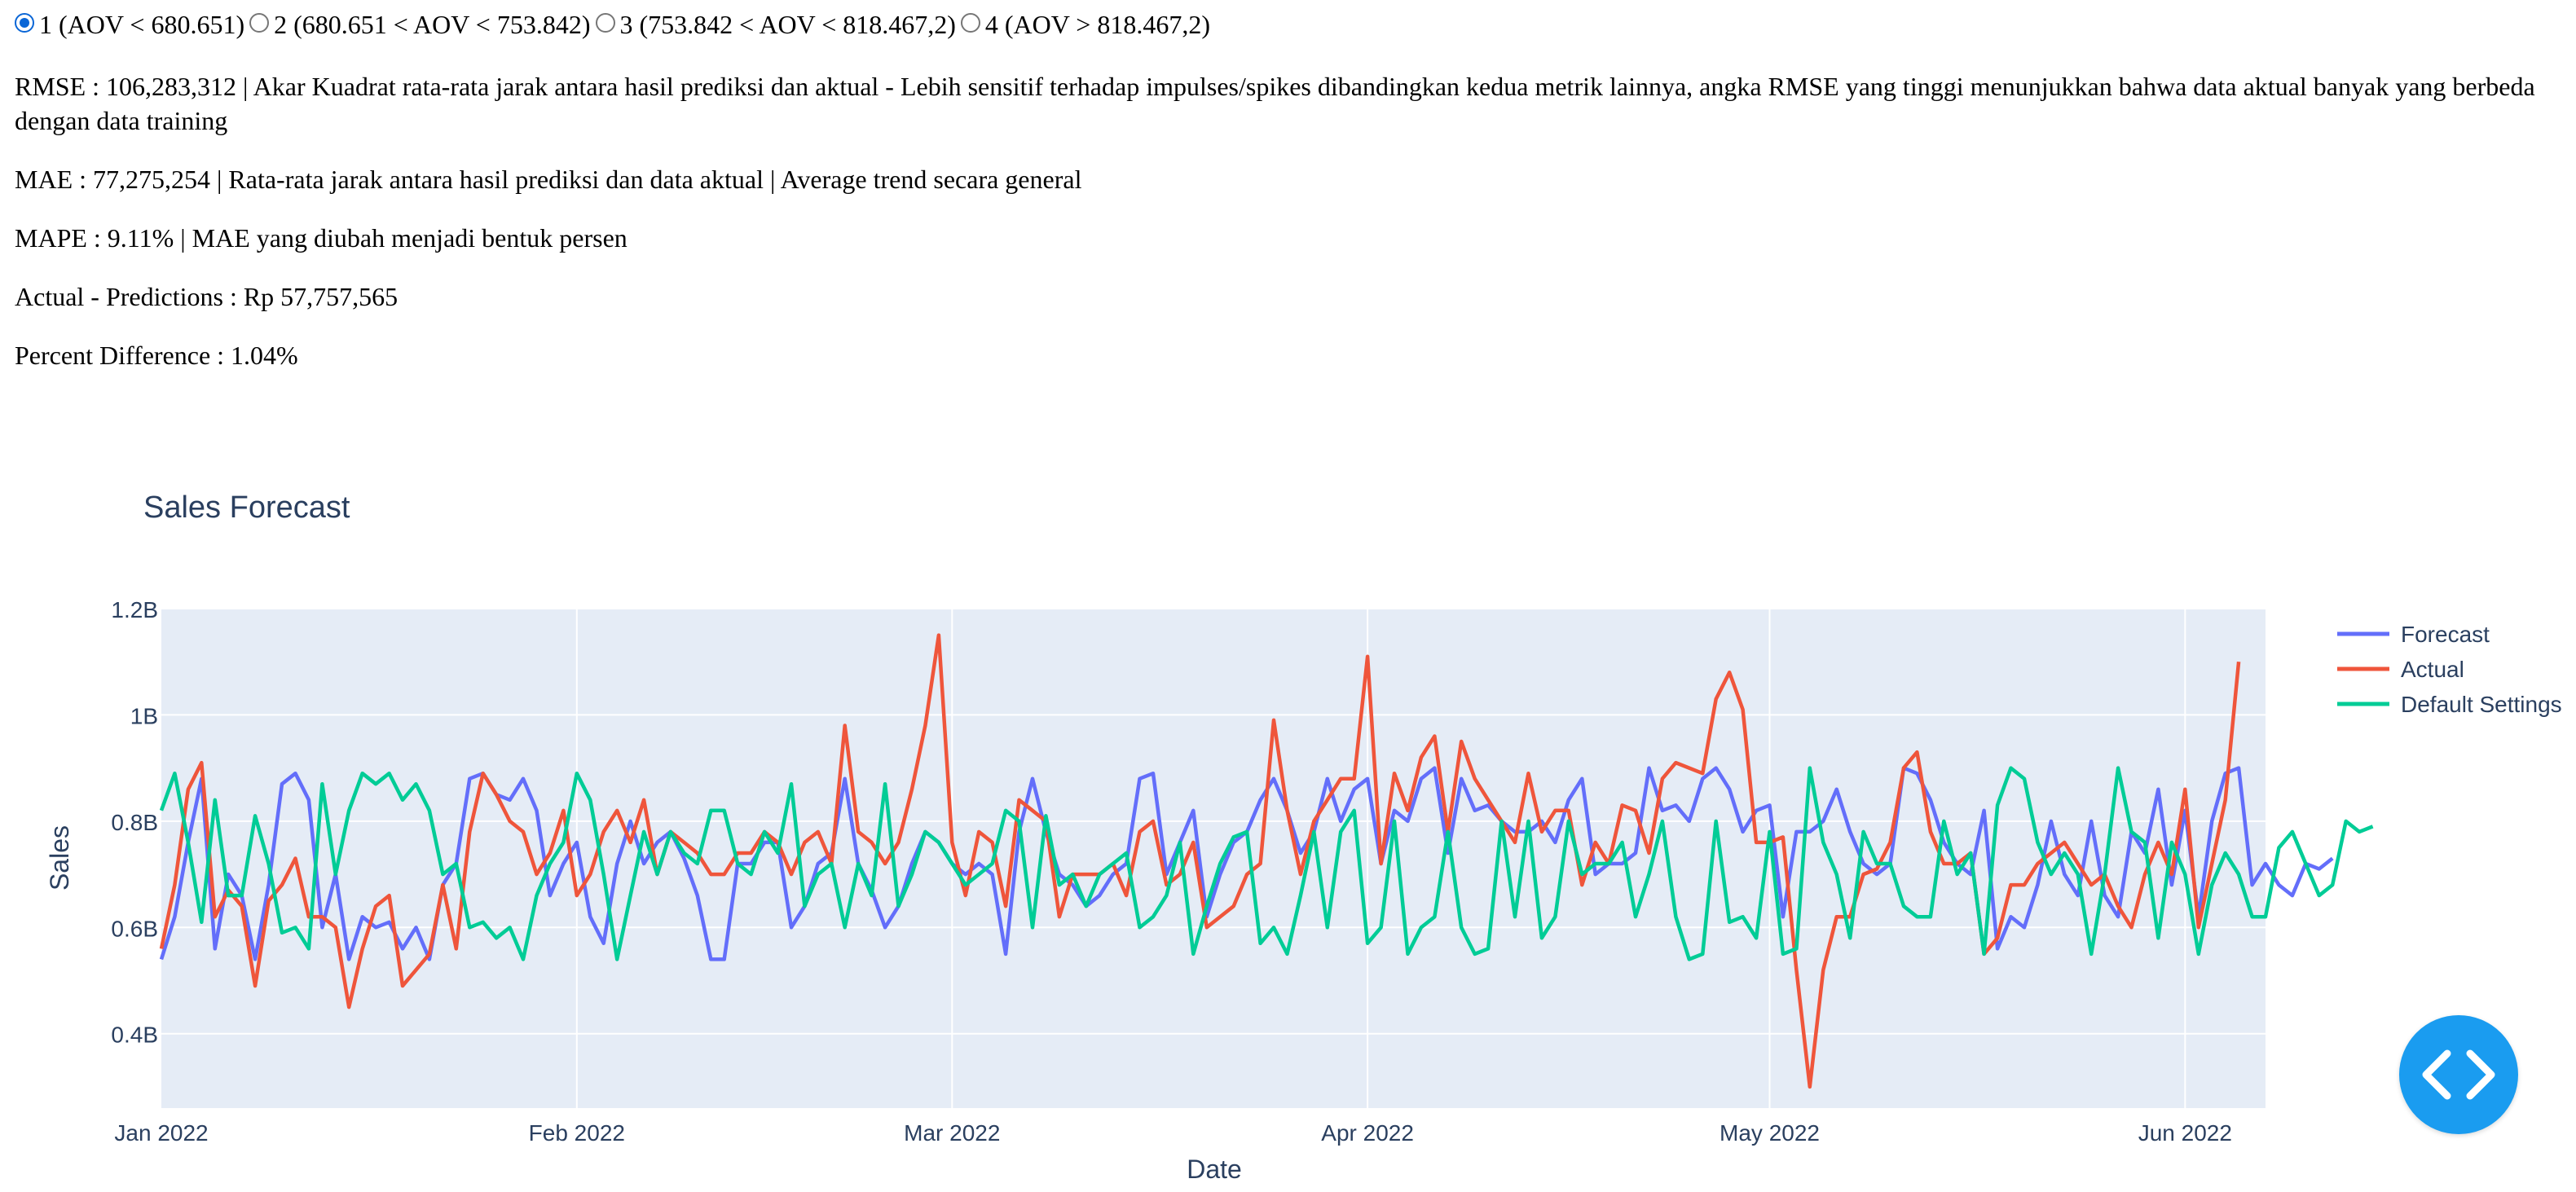  Describe the element at coordinates (247, 507) in the screenshot. I see `chart-title: Sales Forecast` at that location.